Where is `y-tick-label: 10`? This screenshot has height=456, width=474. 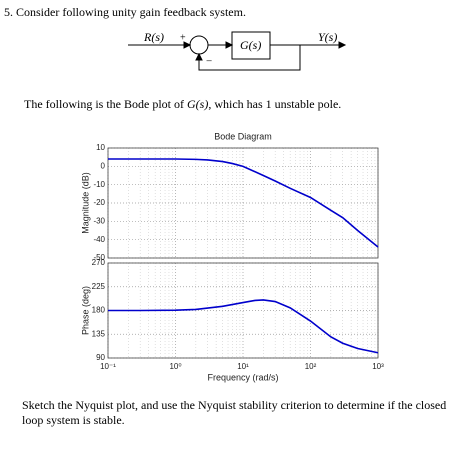
y-tick-label: 10 is located at coordinates (100, 147).